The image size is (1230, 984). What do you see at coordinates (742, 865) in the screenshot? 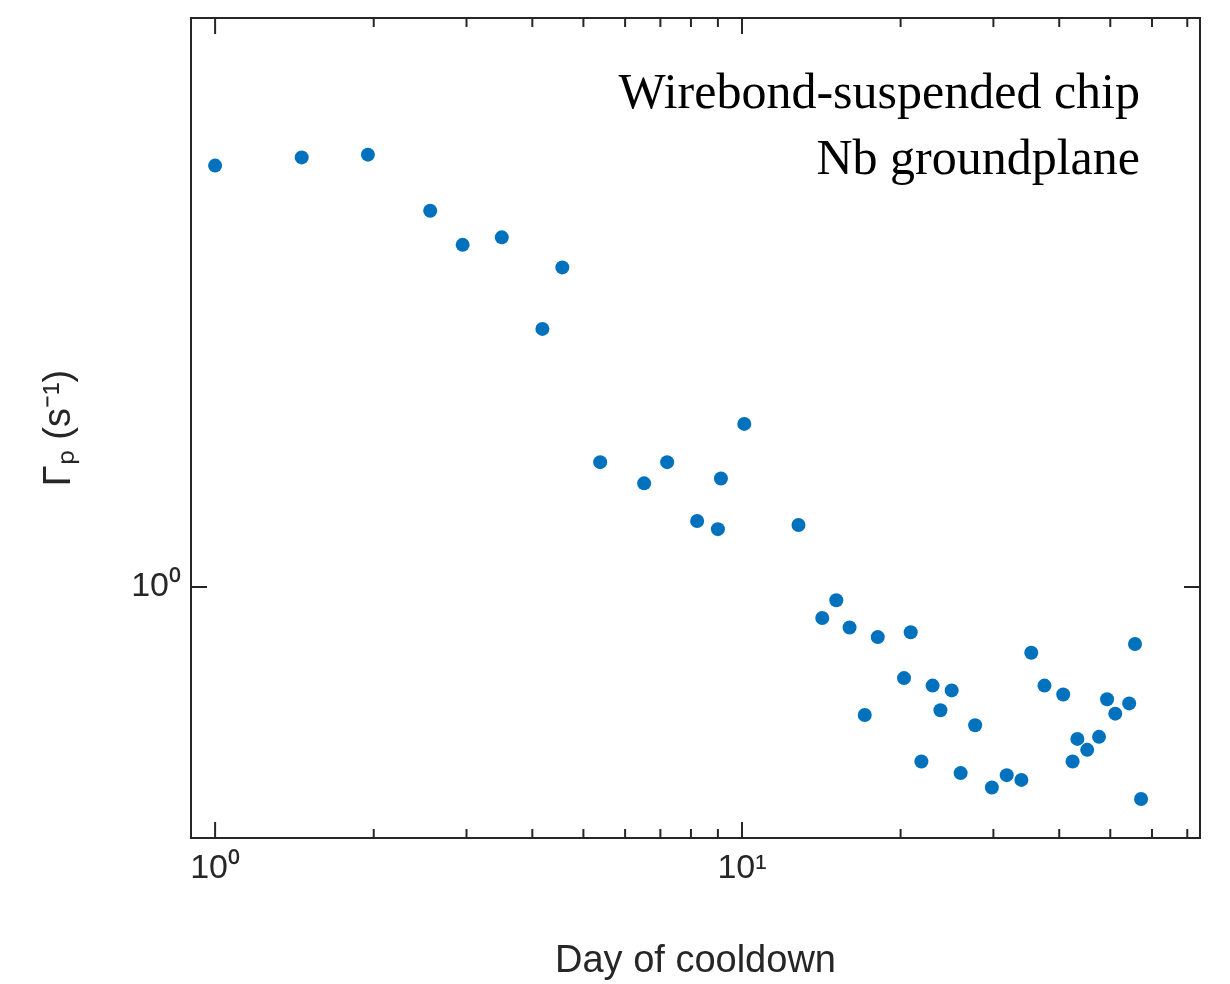
I see `x-tick-label: 10¹` at bounding box center [742, 865].